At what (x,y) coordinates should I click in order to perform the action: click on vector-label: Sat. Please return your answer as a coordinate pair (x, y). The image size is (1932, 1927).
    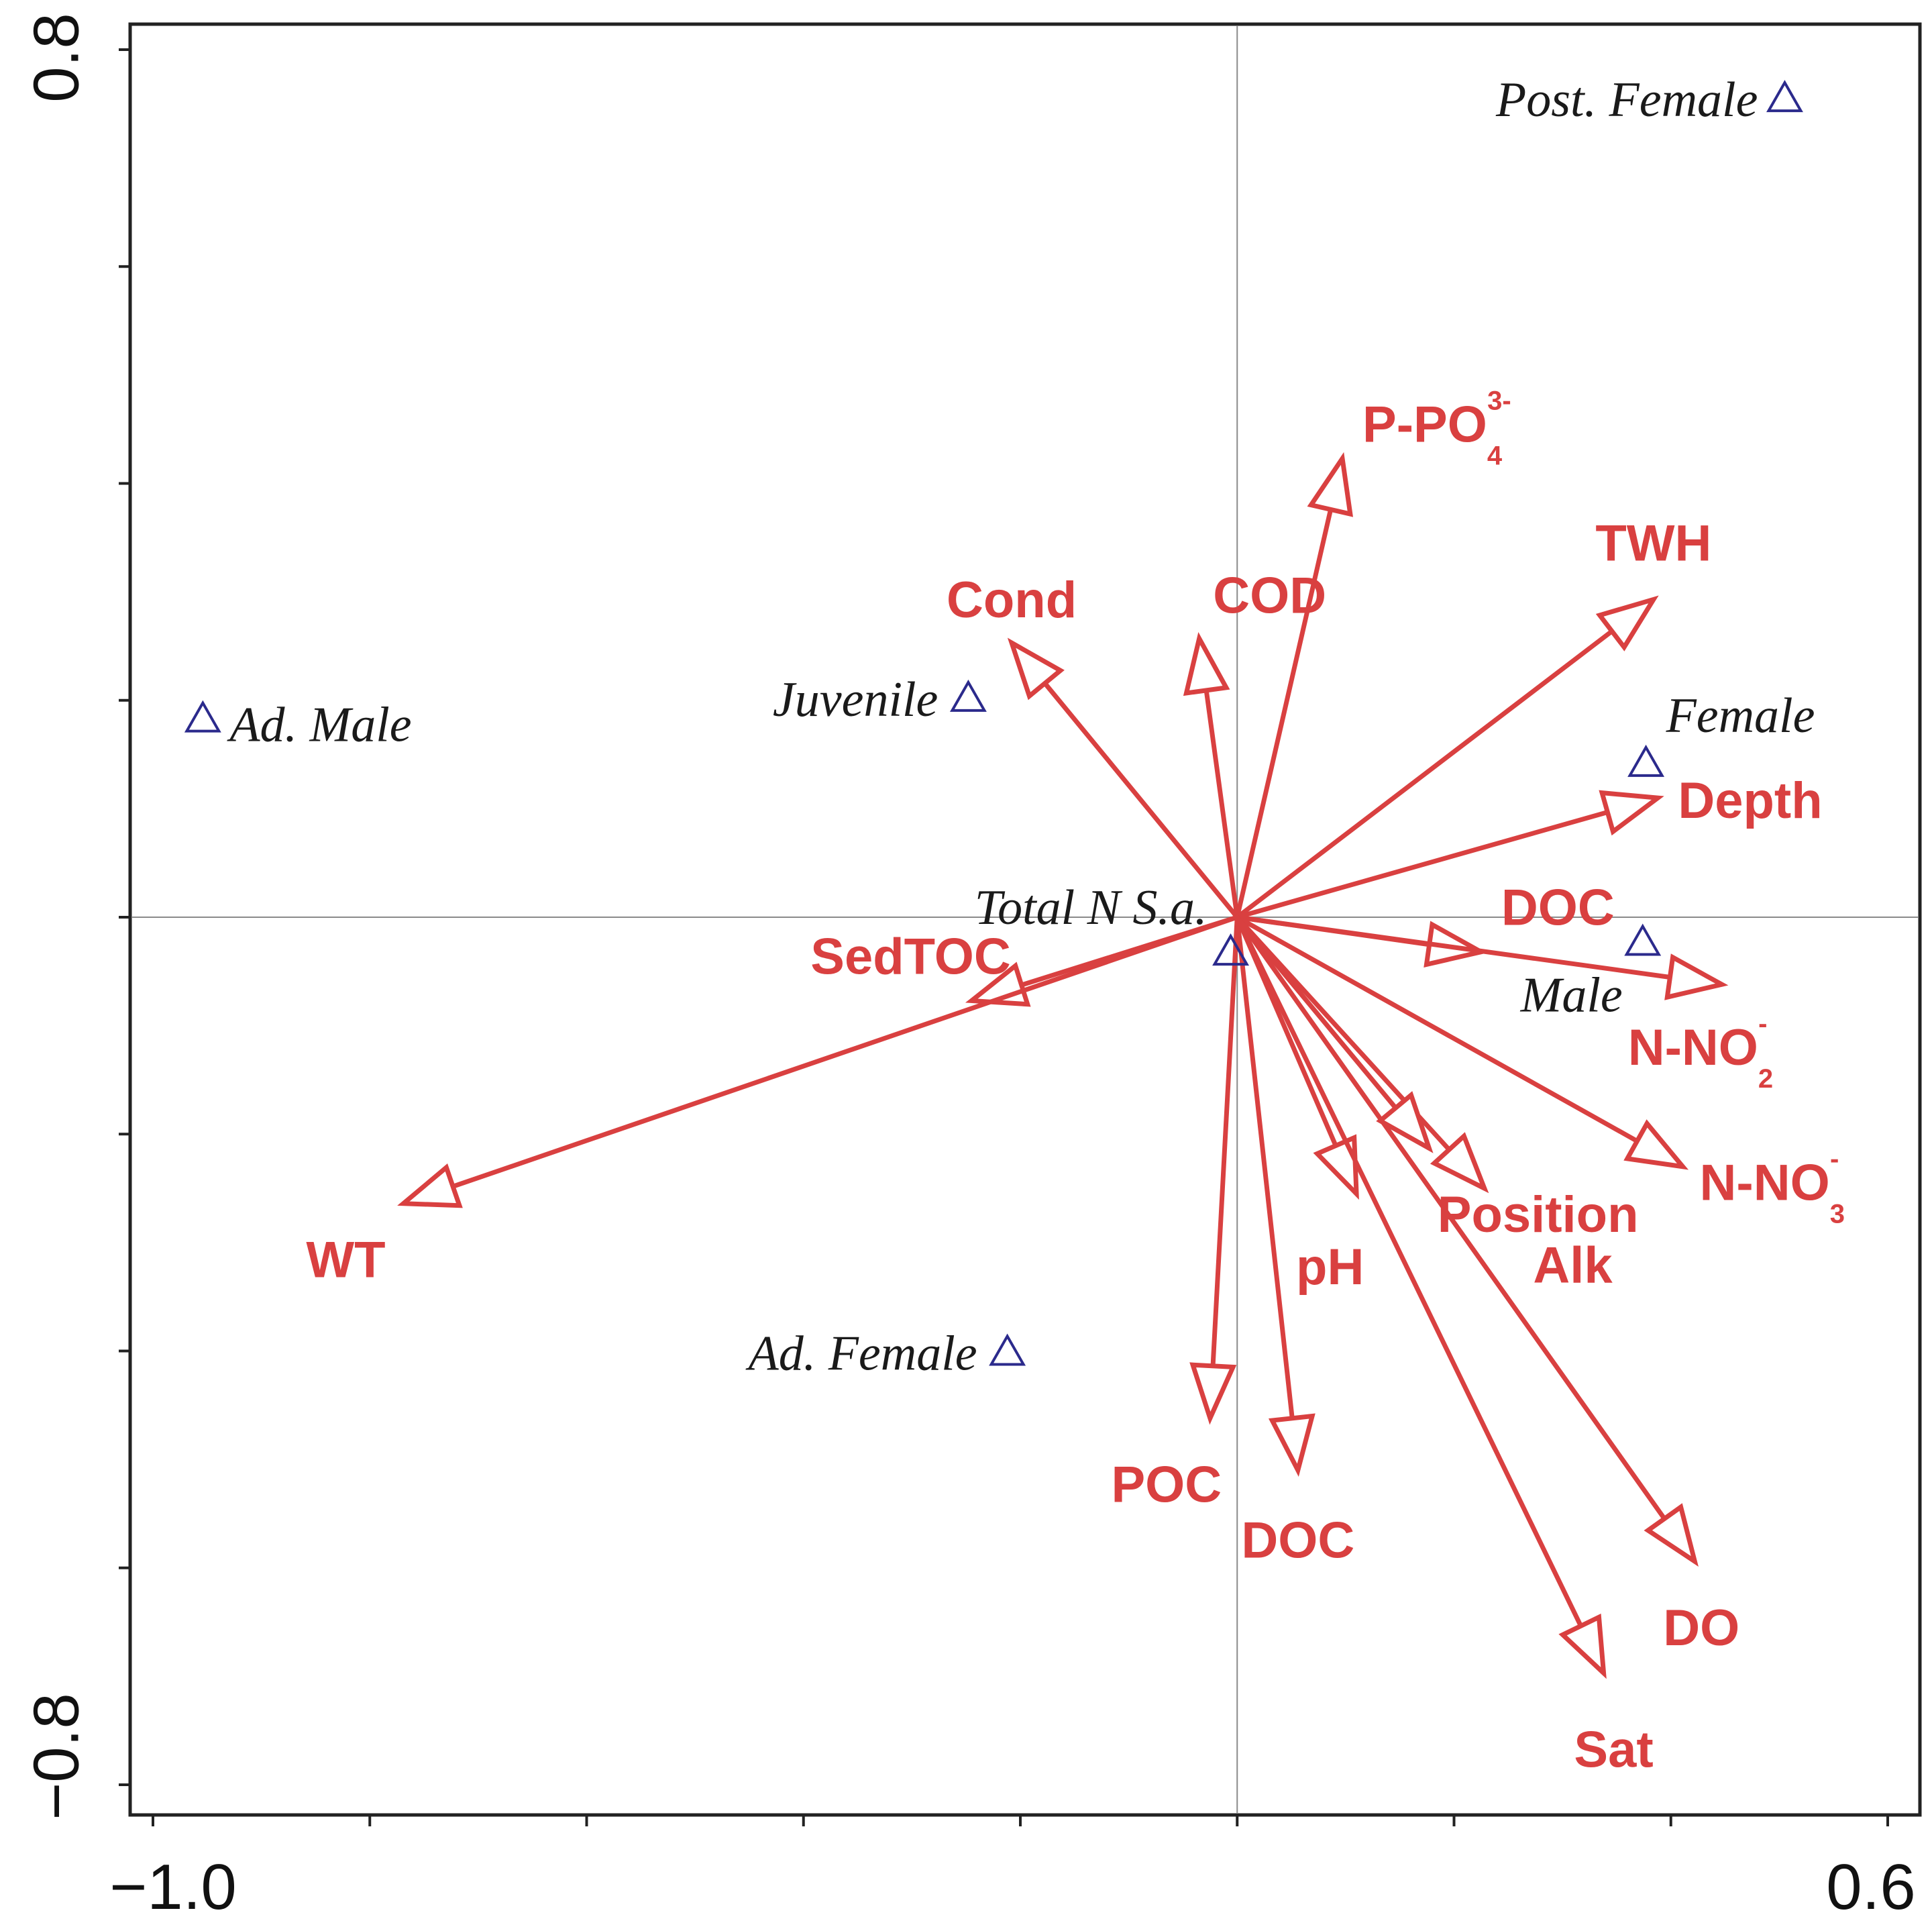
    Looking at the image, I should click on (1613, 1750).